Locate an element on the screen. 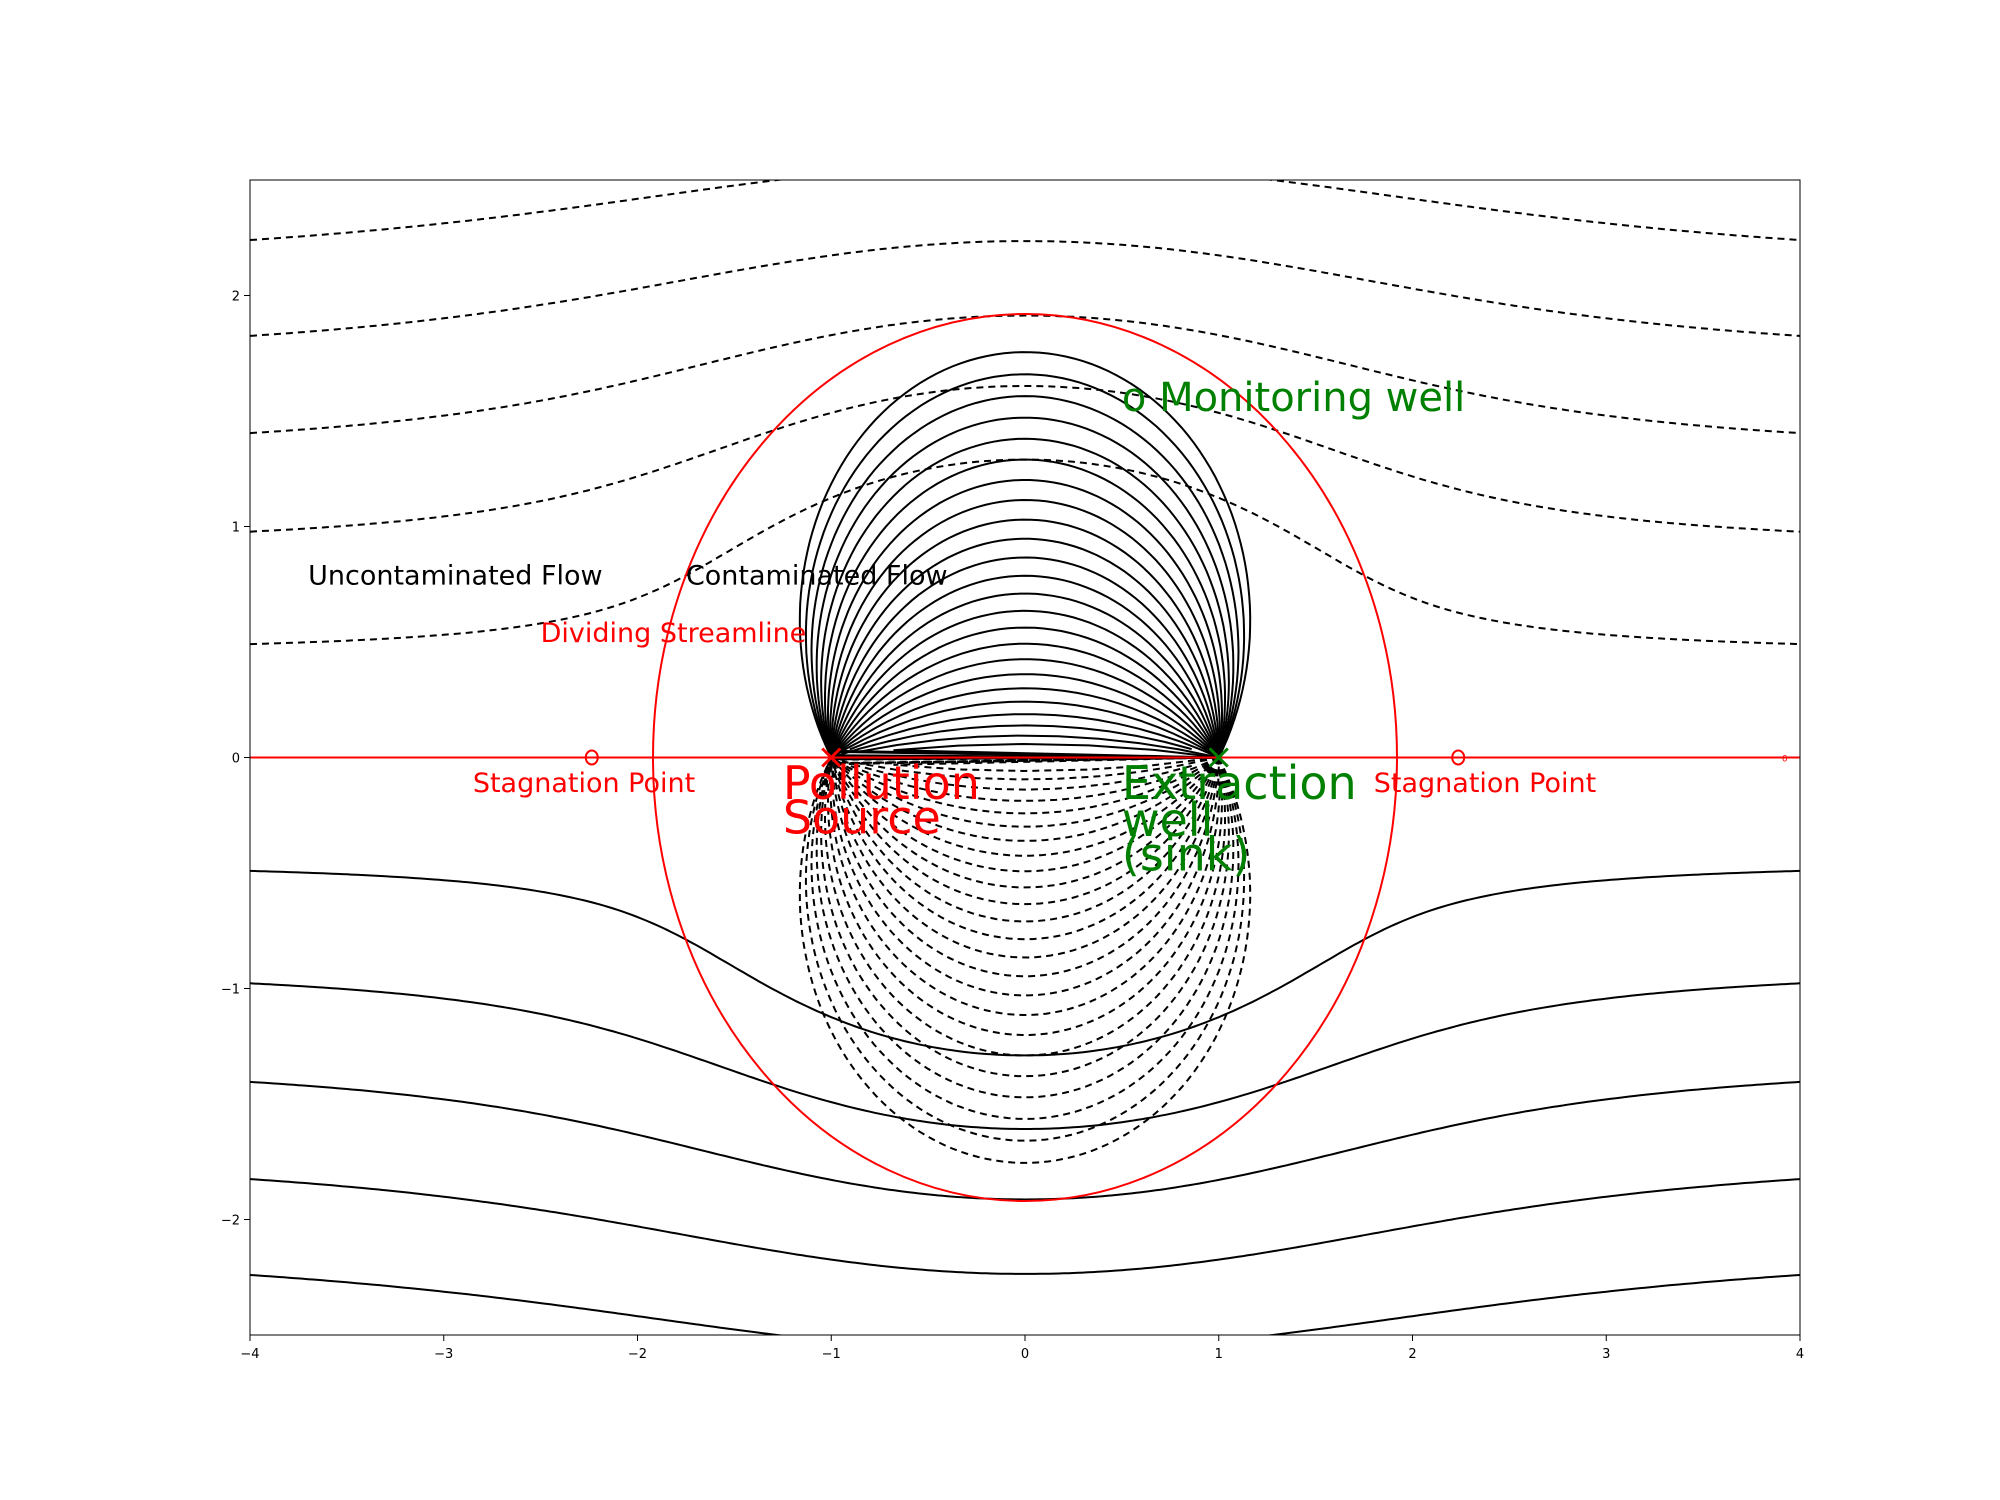 The width and height of the screenshot is (2000, 1500). x-tick-label-4: 0 is located at coordinates (1025, 1354).